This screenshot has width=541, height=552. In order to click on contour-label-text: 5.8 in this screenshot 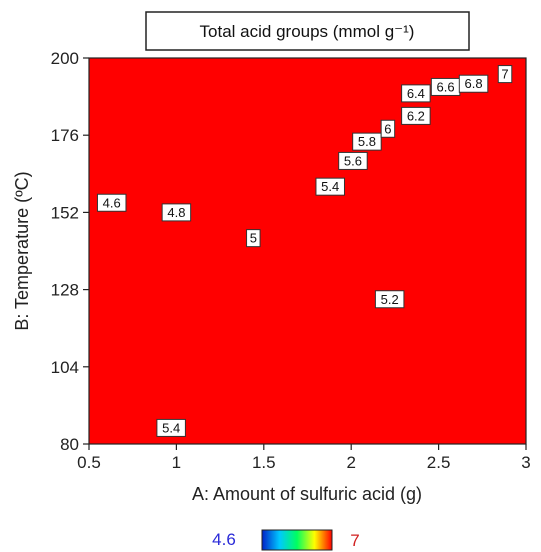, I will do `click(367, 141)`.